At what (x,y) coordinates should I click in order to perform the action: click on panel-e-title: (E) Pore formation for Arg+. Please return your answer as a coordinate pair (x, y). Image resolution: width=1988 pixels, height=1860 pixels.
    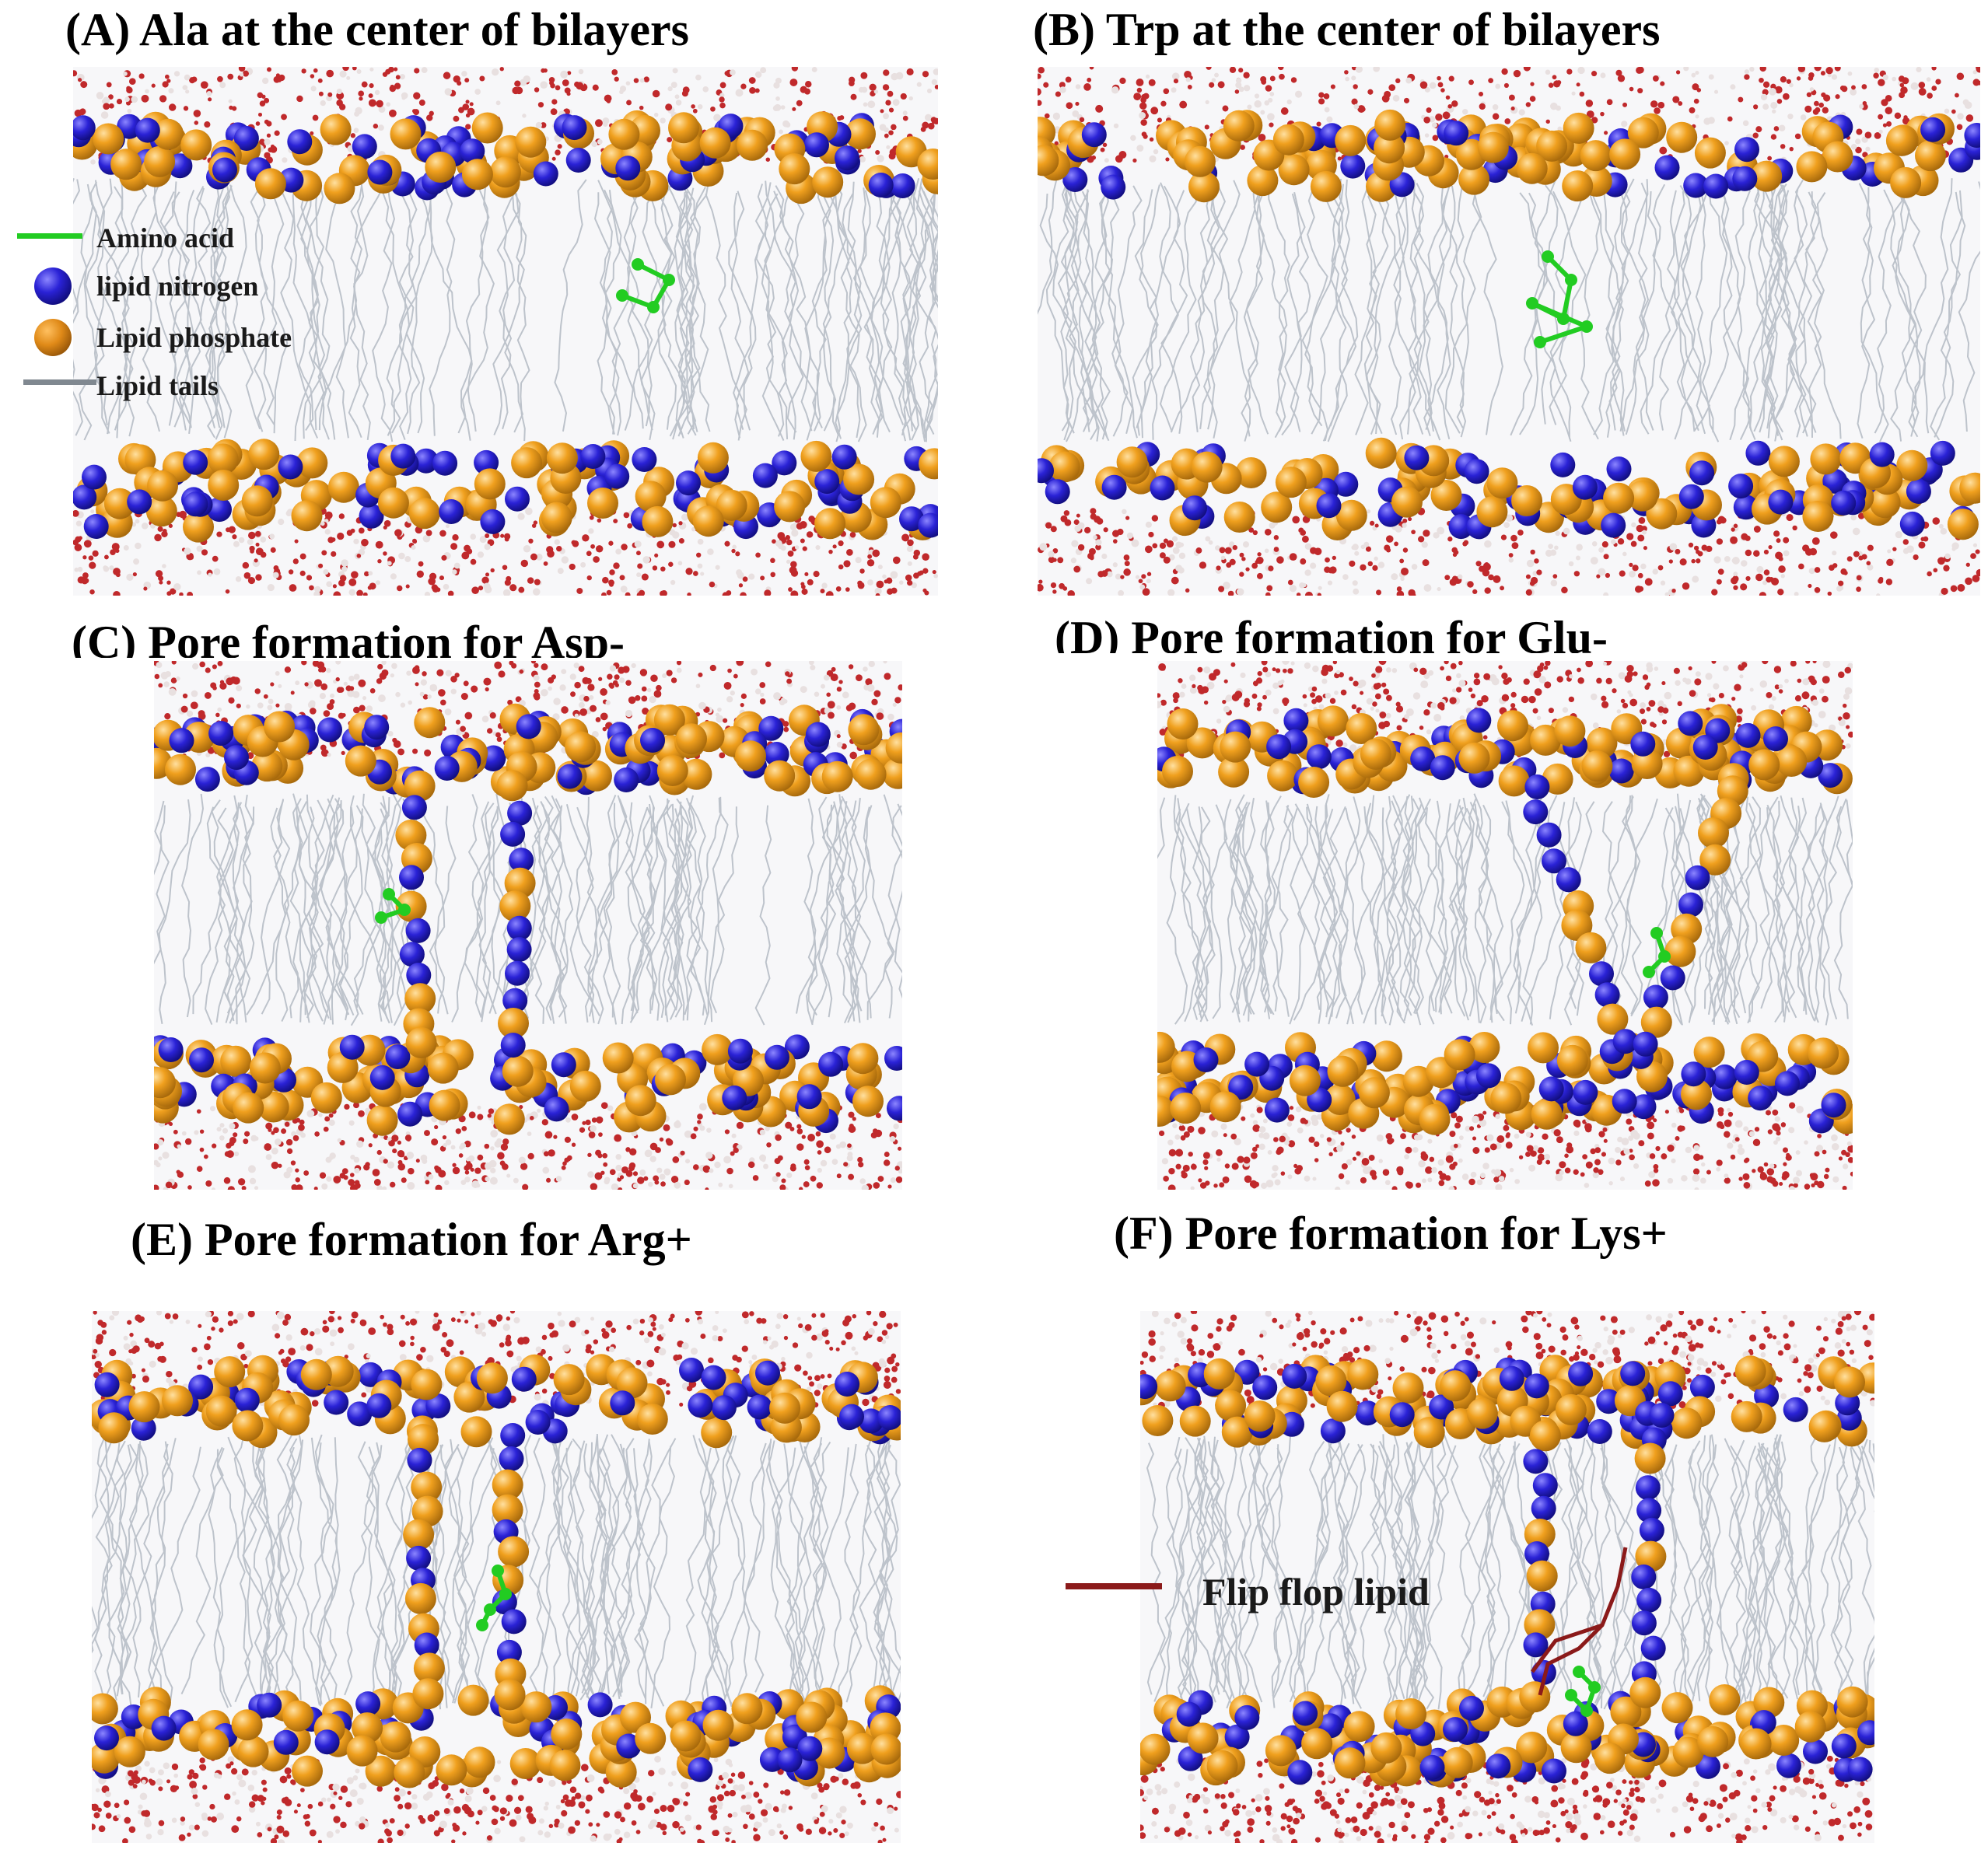
    Looking at the image, I should click on (411, 1240).